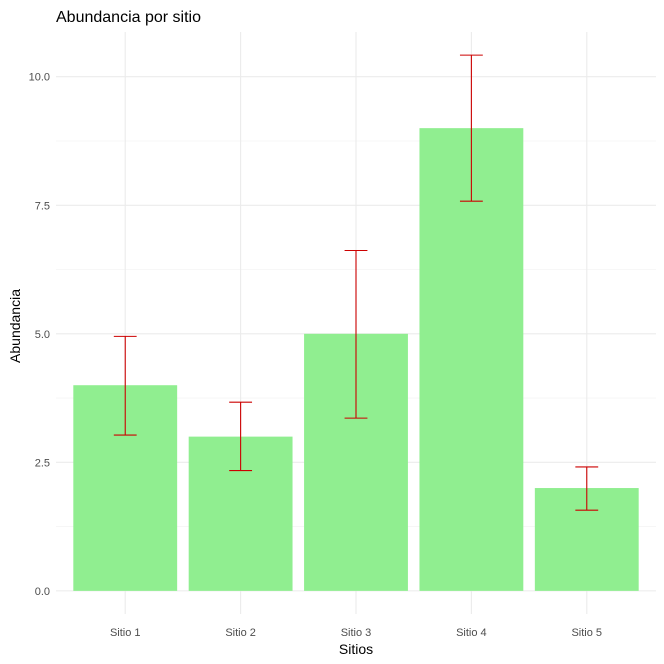  What do you see at coordinates (42, 592) in the screenshot?
I see `y-tick-label: 0.0` at bounding box center [42, 592].